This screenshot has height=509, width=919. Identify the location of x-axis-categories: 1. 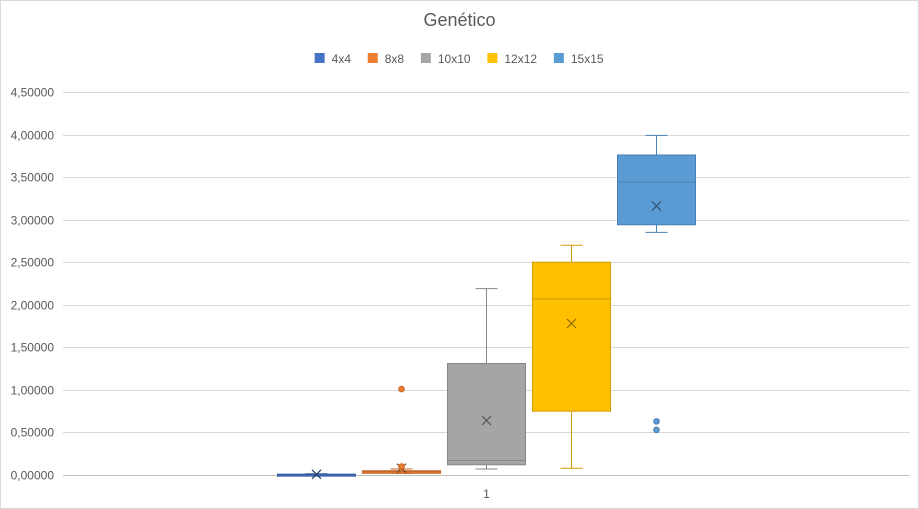
(486, 494).